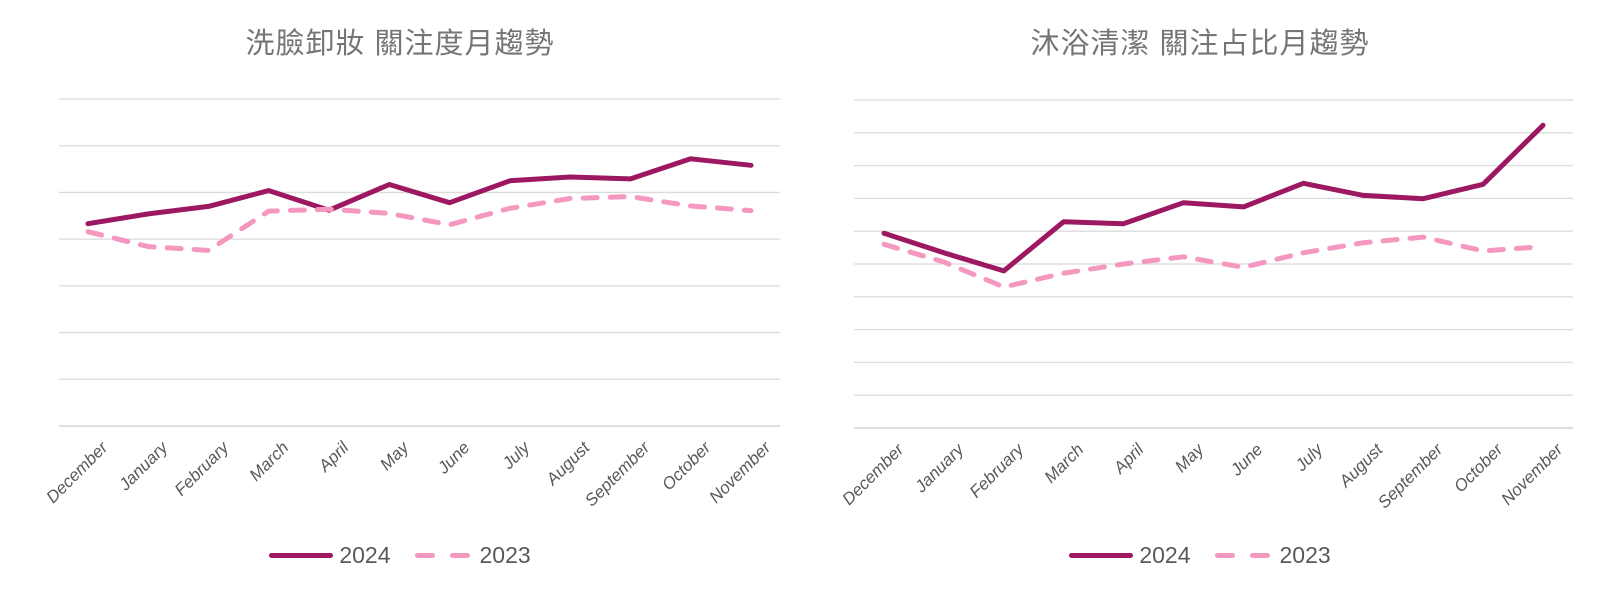  I want to click on chart-title: 沐浴清潔 關注占比月趨勢, so click(1200, 44).